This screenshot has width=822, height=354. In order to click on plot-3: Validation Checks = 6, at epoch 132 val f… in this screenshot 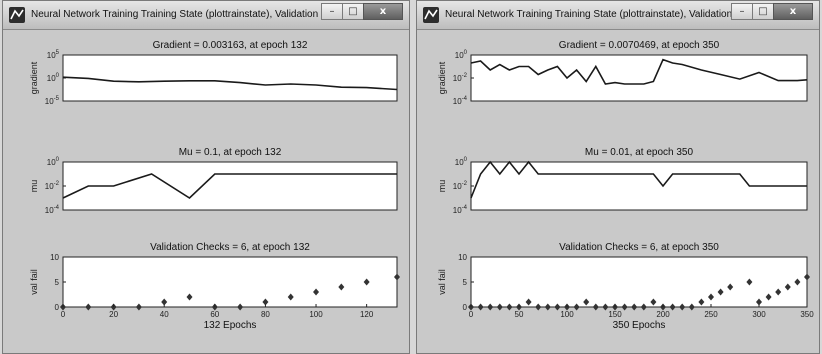, I will do `click(214, 286)`.